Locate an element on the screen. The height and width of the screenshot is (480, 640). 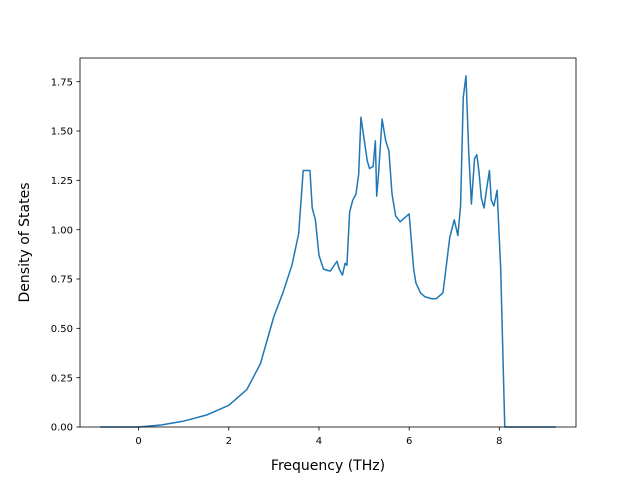
y-tick-label: 0.25 is located at coordinates (62, 378).